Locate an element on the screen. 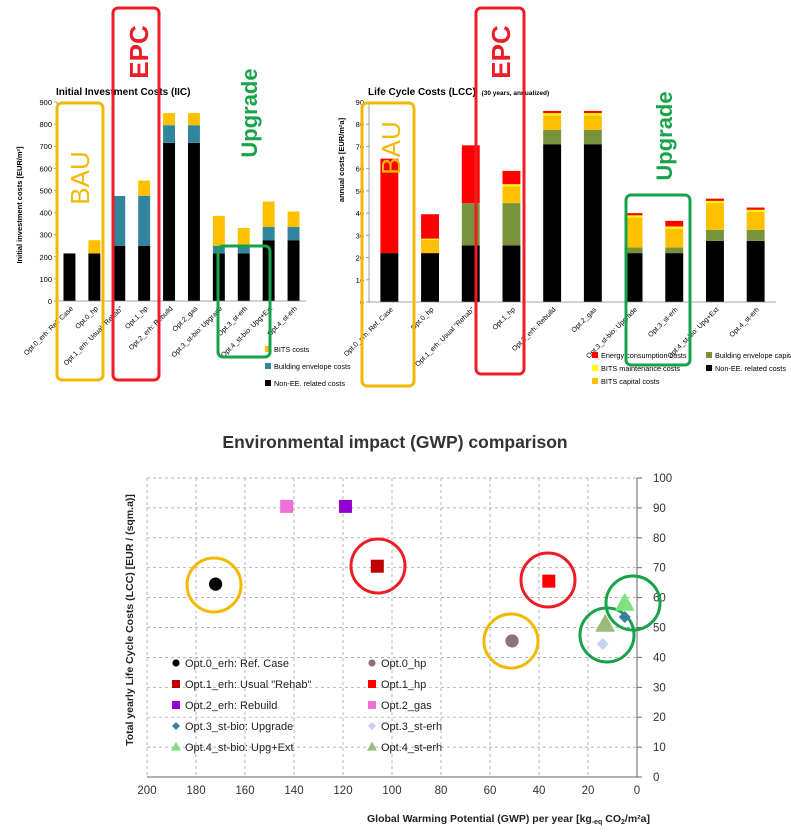  bau-label-lcc: BAU is located at coordinates (391, 147).